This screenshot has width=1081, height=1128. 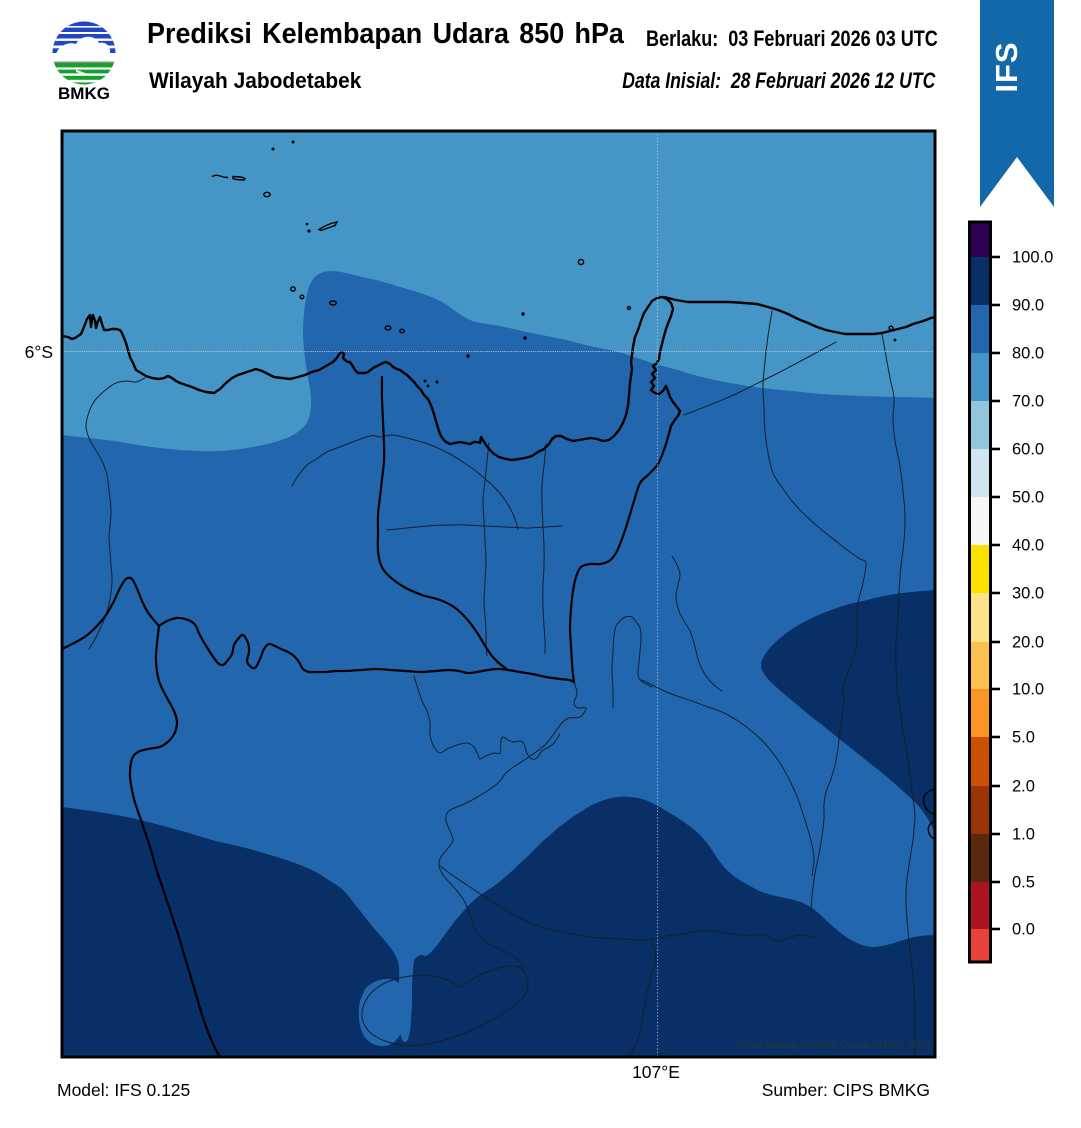 I want to click on svg-text: 1.0, so click(x=1023, y=835).